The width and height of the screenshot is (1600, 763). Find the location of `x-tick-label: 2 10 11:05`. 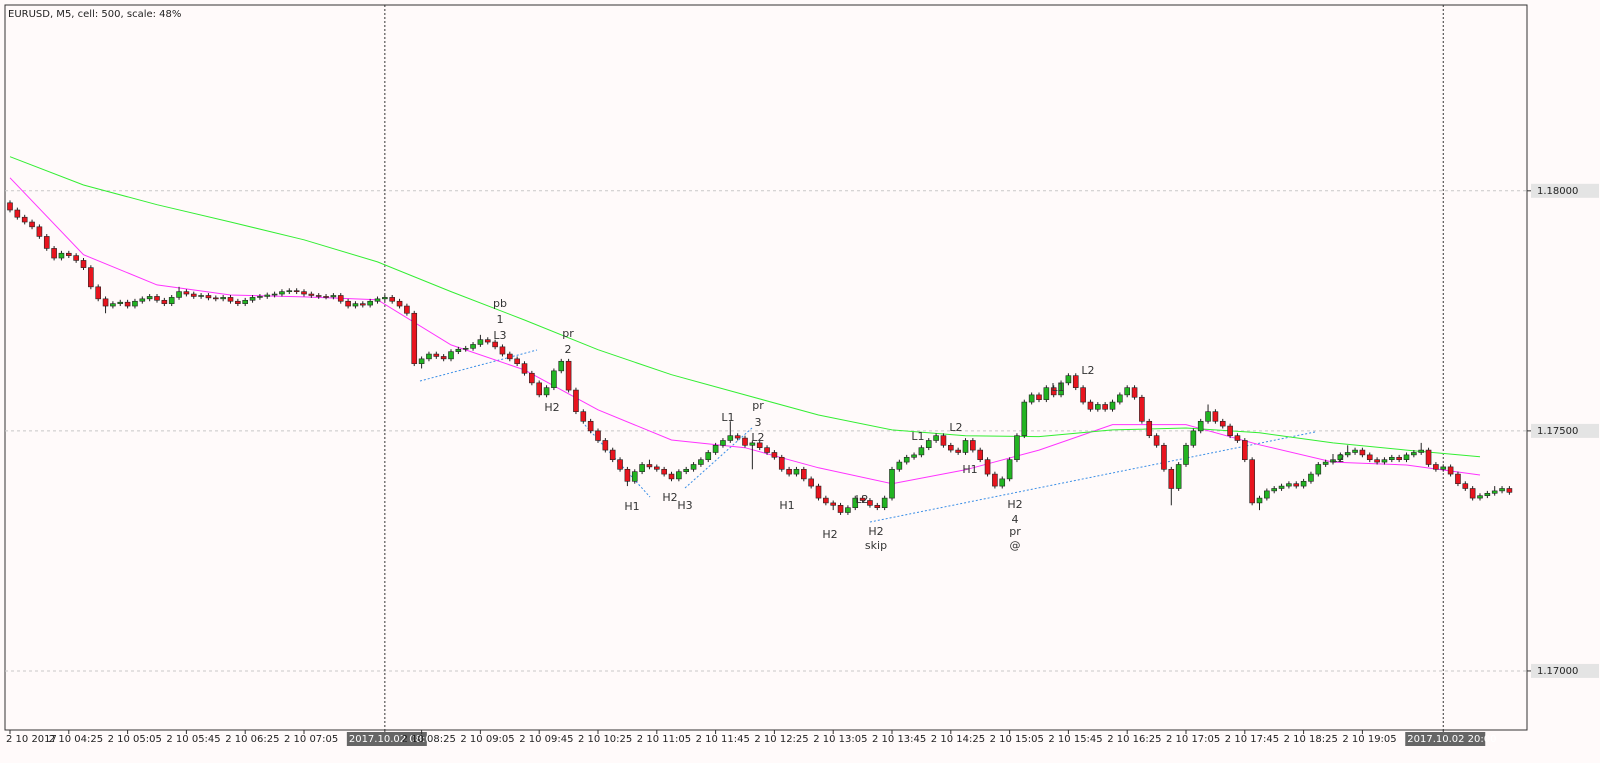

x-tick-label: 2 10 11:05 is located at coordinates (664, 739).